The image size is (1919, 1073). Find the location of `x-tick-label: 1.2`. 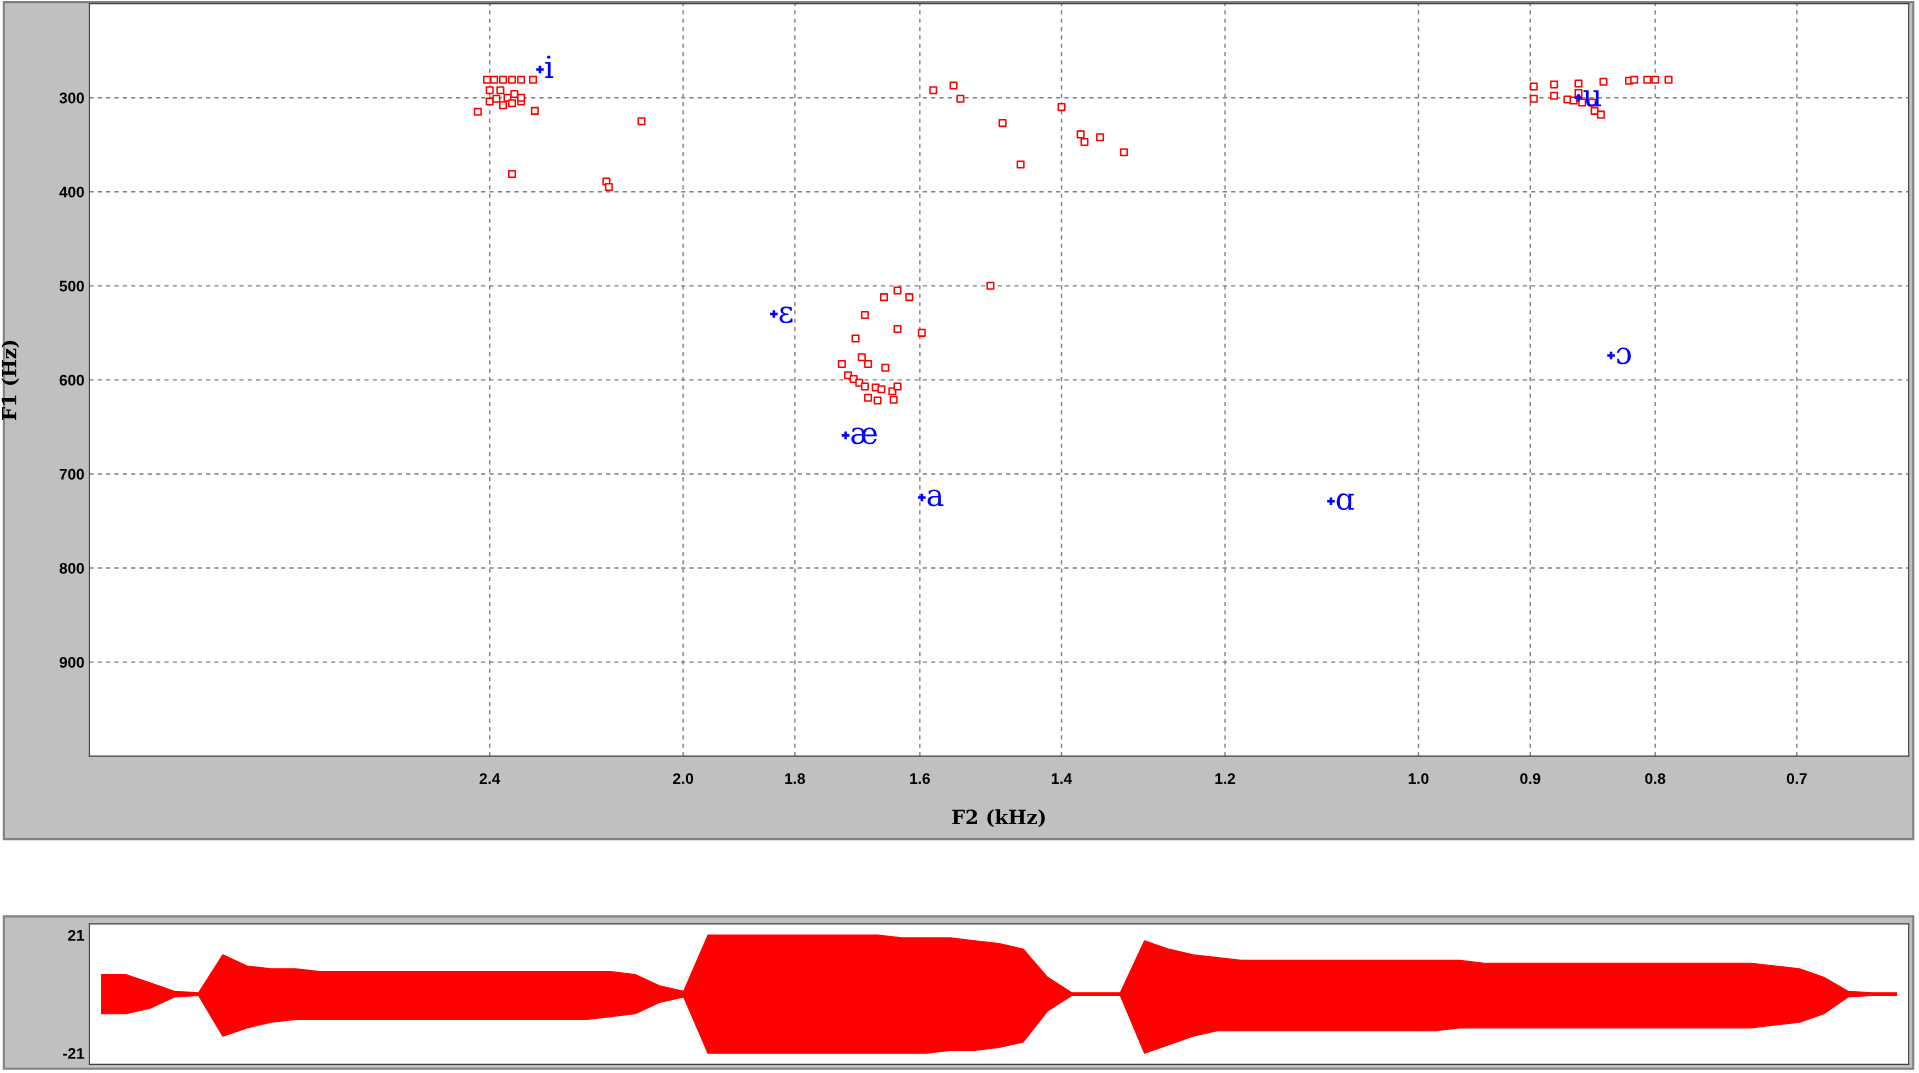

x-tick-label: 1.2 is located at coordinates (1225, 778).